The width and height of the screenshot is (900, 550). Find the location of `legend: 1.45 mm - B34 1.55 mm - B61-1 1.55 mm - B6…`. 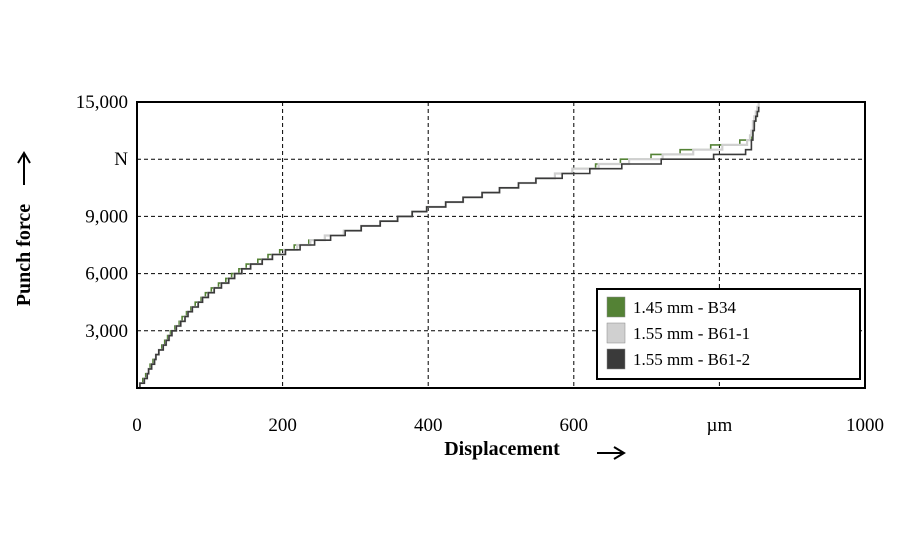

legend: 1.45 mm - B34 1.55 mm - B61-1 1.55 mm - B6… is located at coordinates (728, 334).